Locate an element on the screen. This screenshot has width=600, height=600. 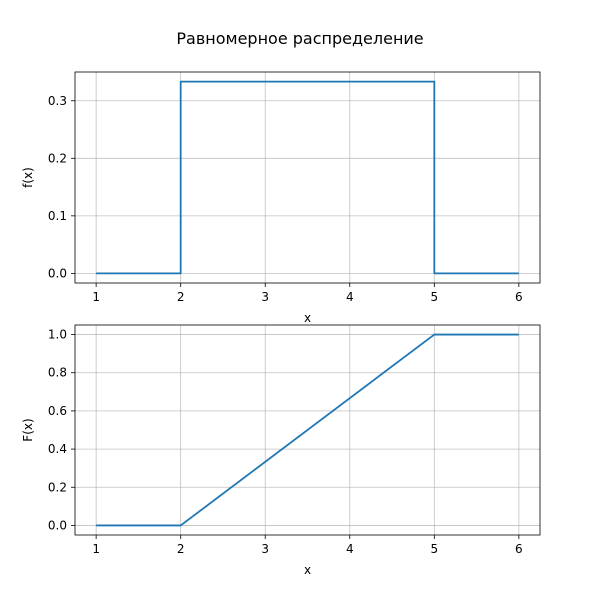
y-tick-label: 0.3 is located at coordinates (57, 101).